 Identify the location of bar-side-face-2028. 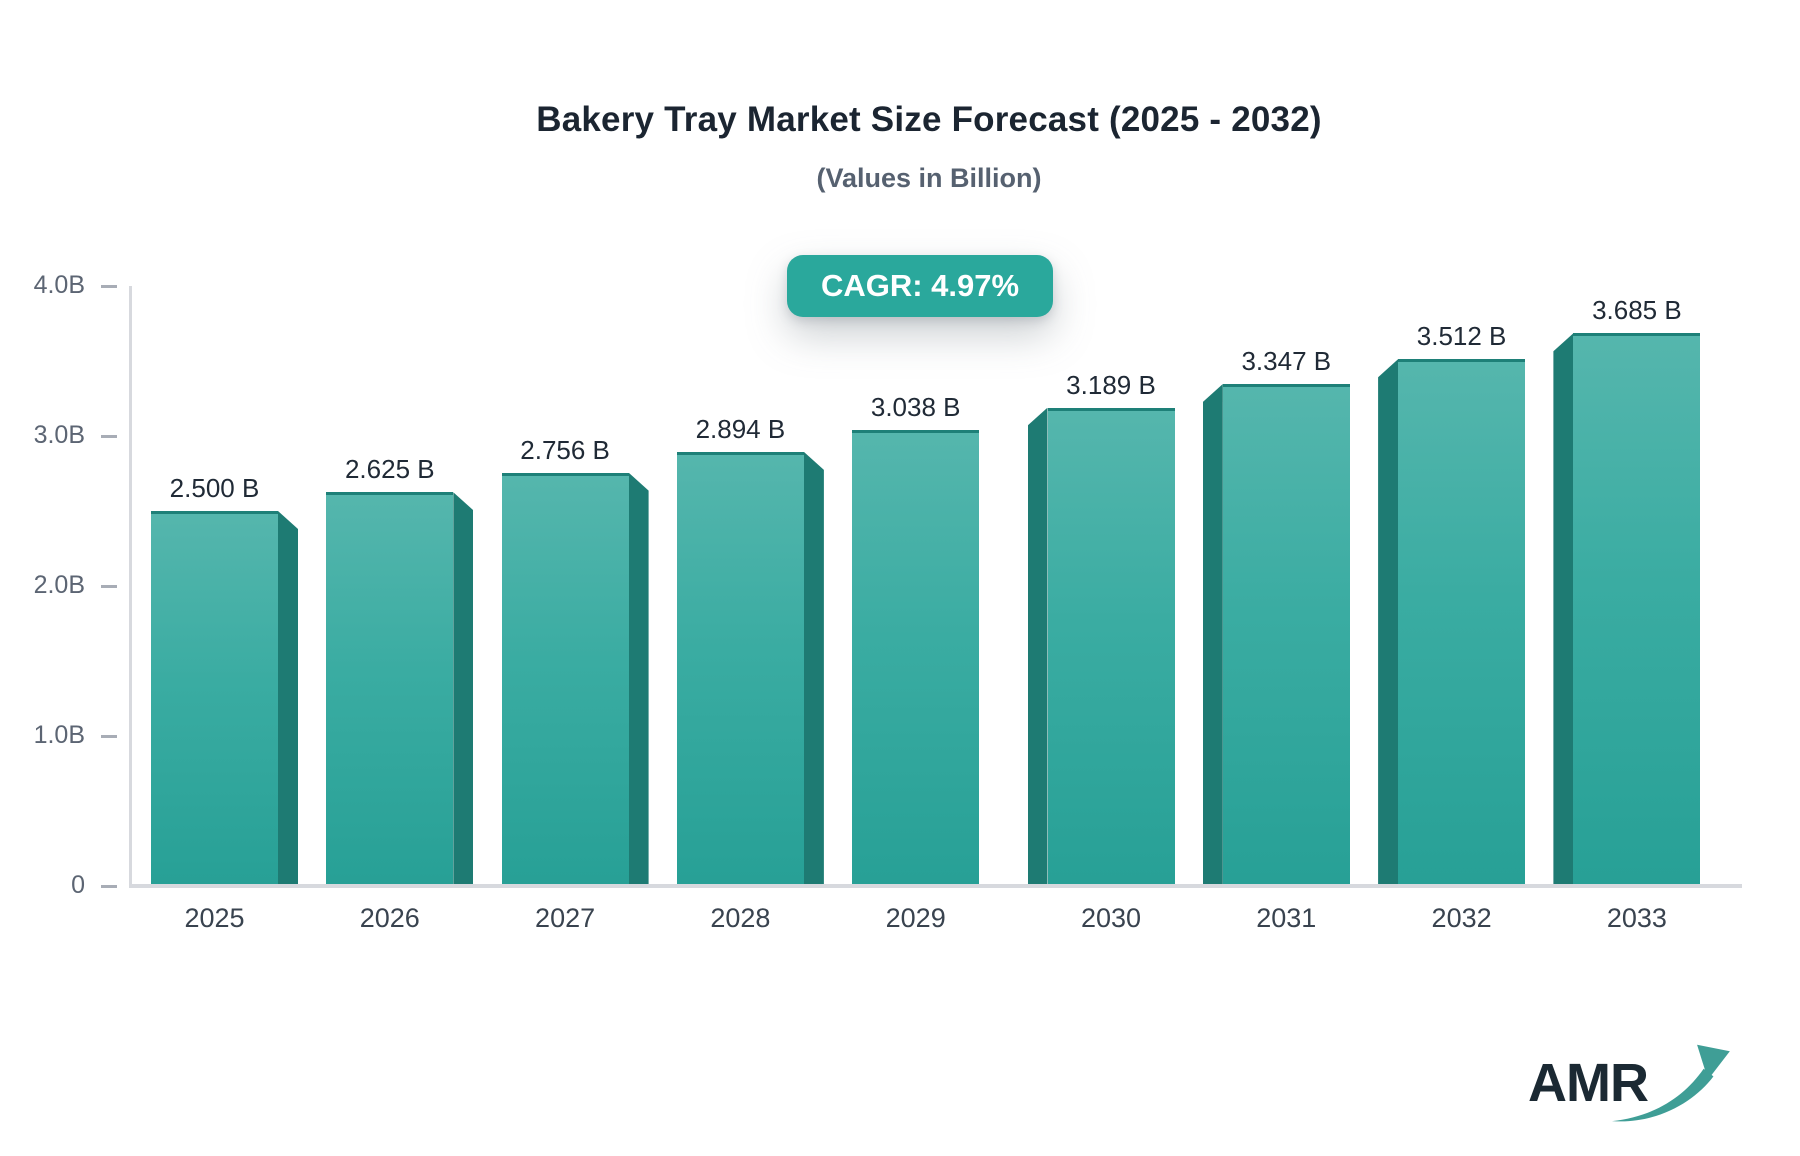
(813, 668).